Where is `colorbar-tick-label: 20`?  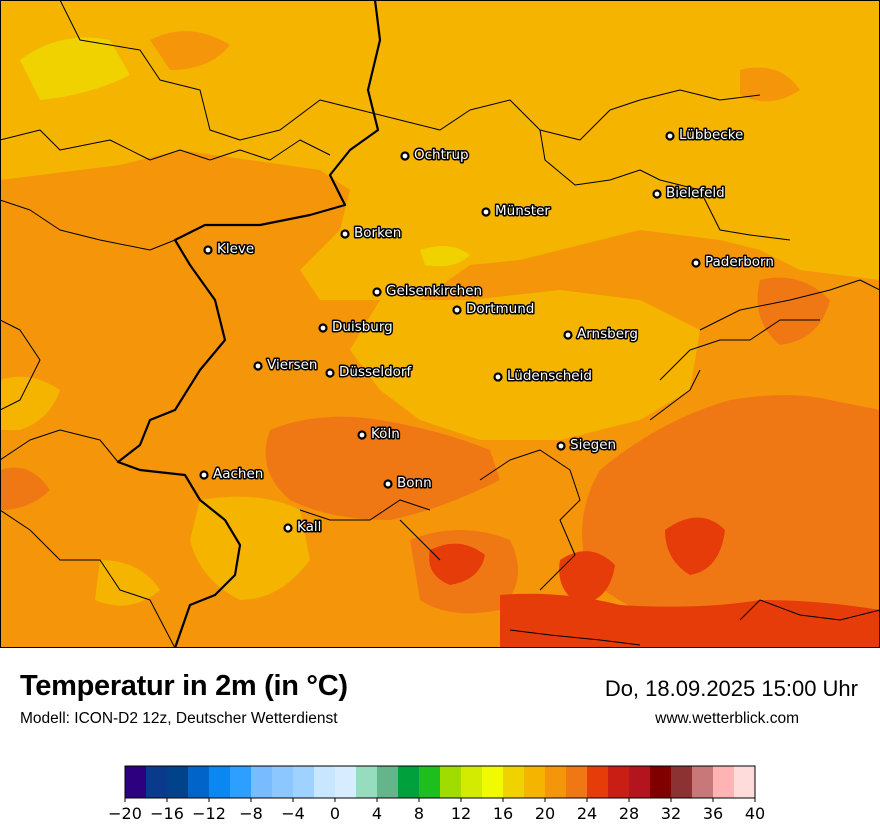 colorbar-tick-label: 20 is located at coordinates (545, 813).